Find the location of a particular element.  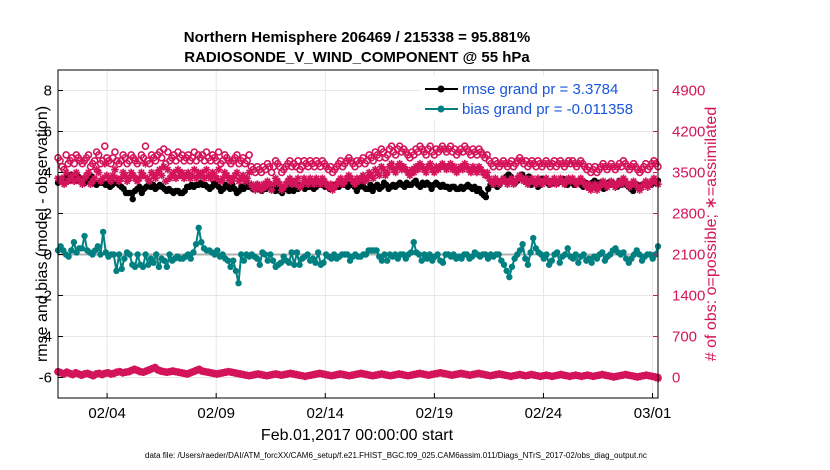

y-tick-label: -6 is located at coordinates (45, 378).